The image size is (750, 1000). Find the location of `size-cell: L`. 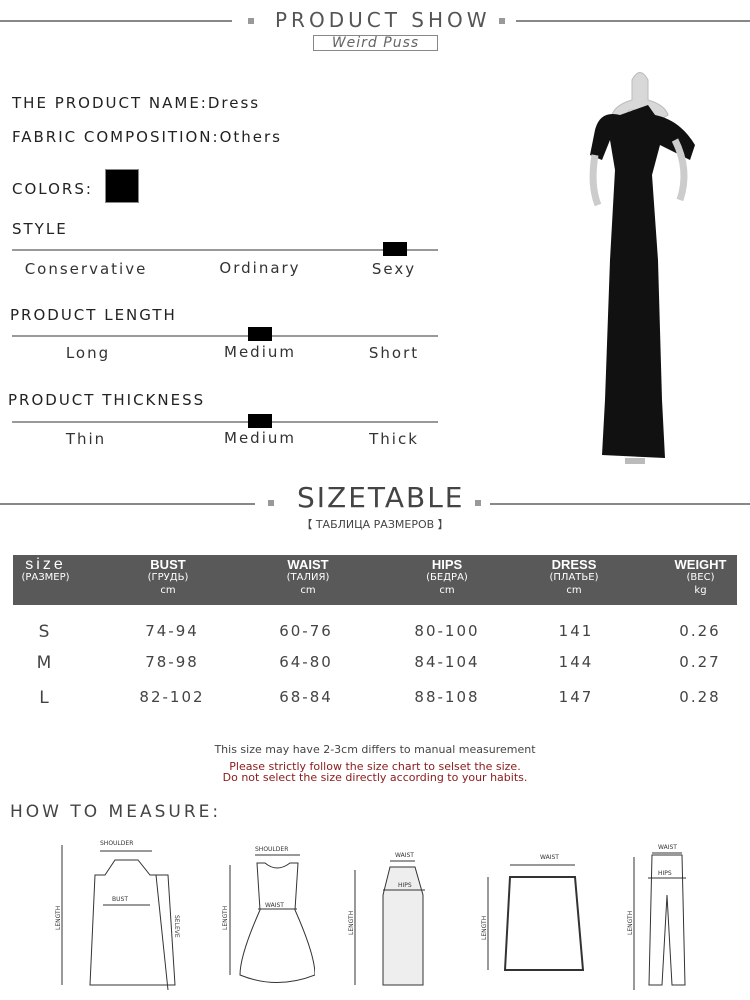

size-cell: L is located at coordinates (45, 698).